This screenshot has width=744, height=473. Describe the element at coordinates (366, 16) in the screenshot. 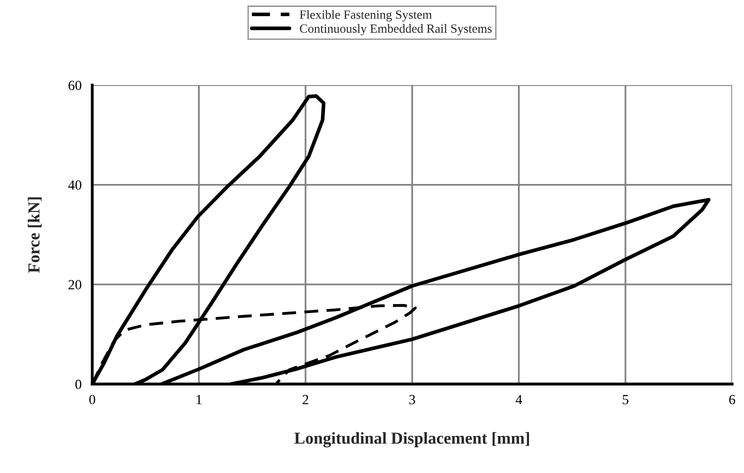

I see `legend-label: Flexible Fastening System` at that location.